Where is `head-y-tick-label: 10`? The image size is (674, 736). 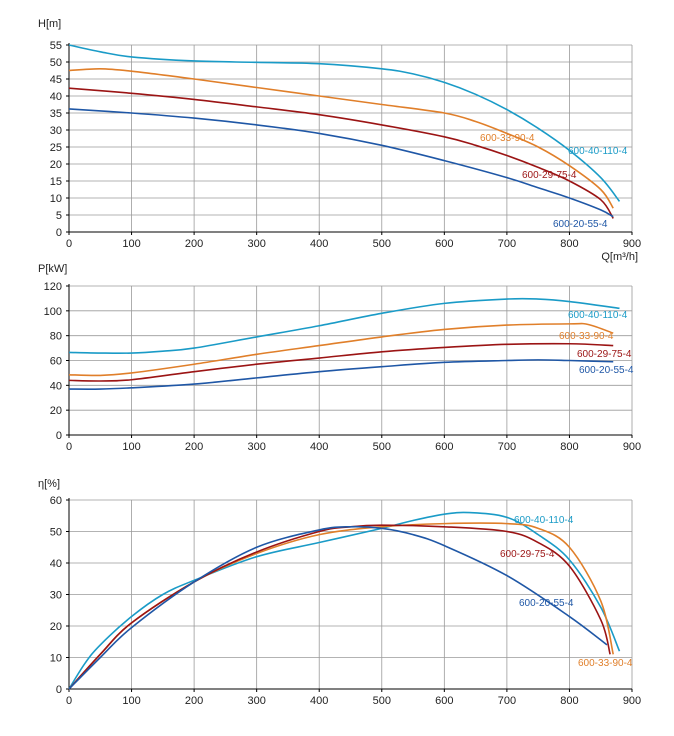
head-y-tick-label: 10 is located at coordinates (56, 199).